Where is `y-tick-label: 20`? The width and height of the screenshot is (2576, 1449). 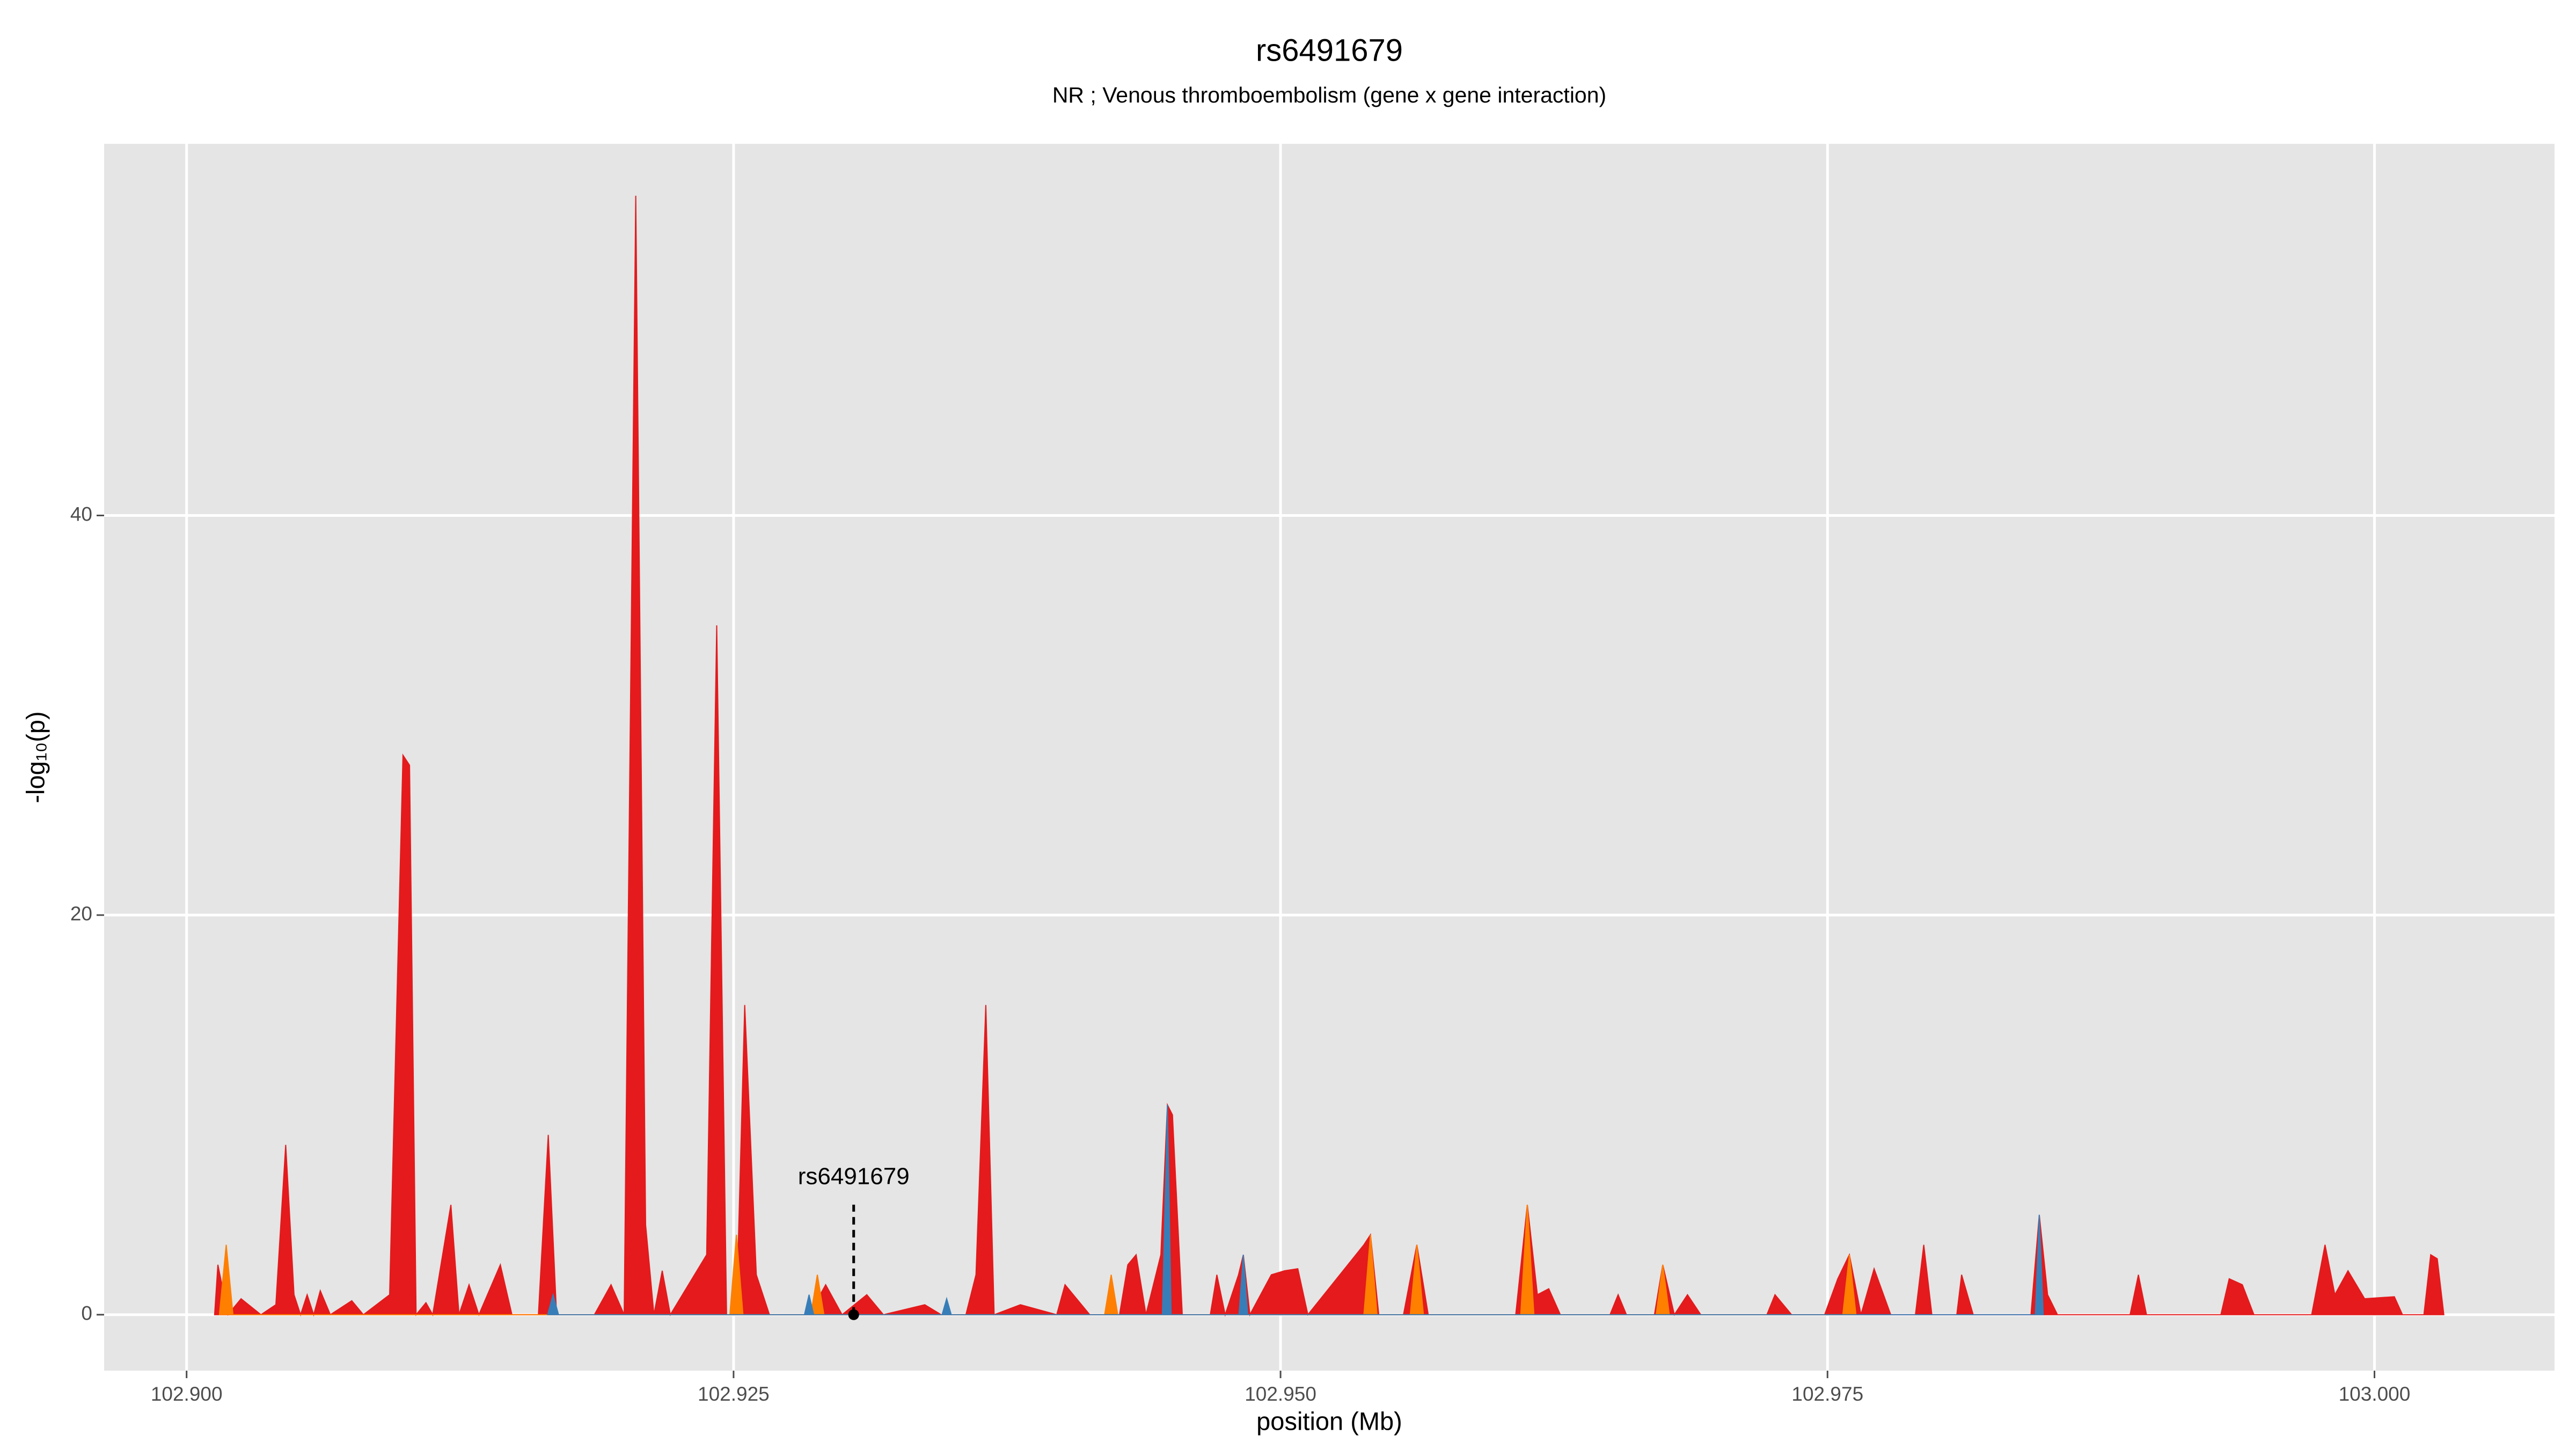 y-tick-label: 20 is located at coordinates (81, 914).